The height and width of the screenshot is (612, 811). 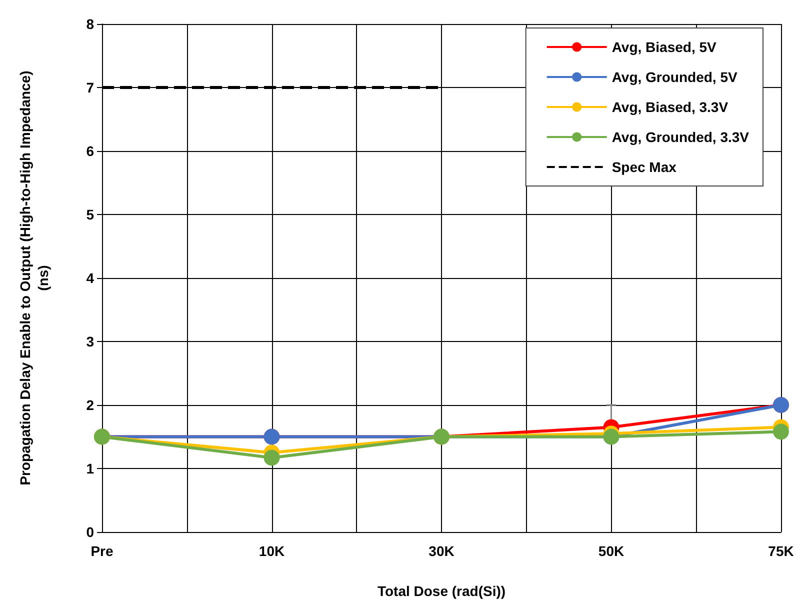 What do you see at coordinates (90, 405) in the screenshot?
I see `y-tick-label: 2` at bounding box center [90, 405].